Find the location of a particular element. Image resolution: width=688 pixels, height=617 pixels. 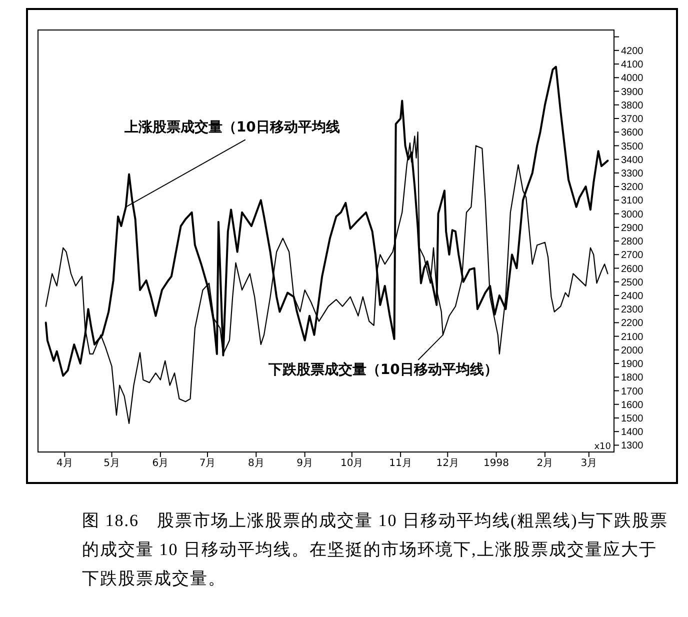

x-tick-label: 4月 is located at coordinates (64, 464).